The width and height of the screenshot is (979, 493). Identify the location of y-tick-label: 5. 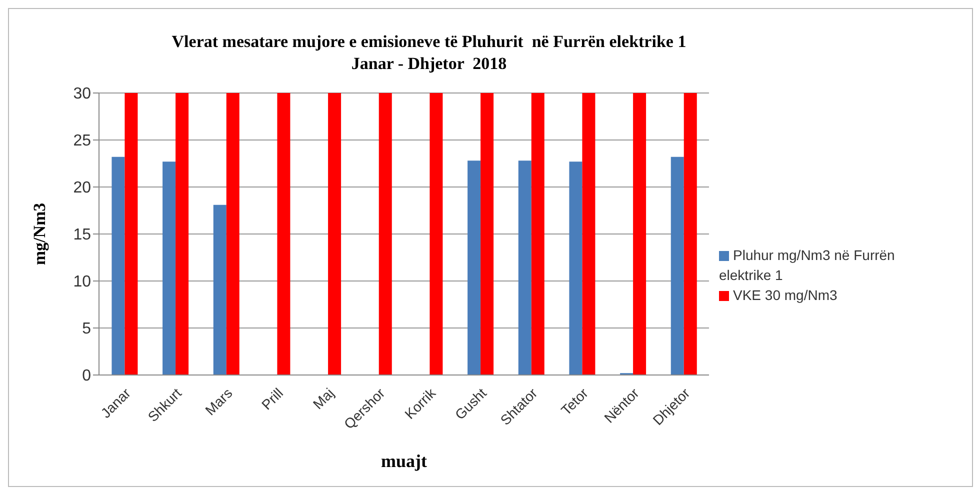
(87, 329).